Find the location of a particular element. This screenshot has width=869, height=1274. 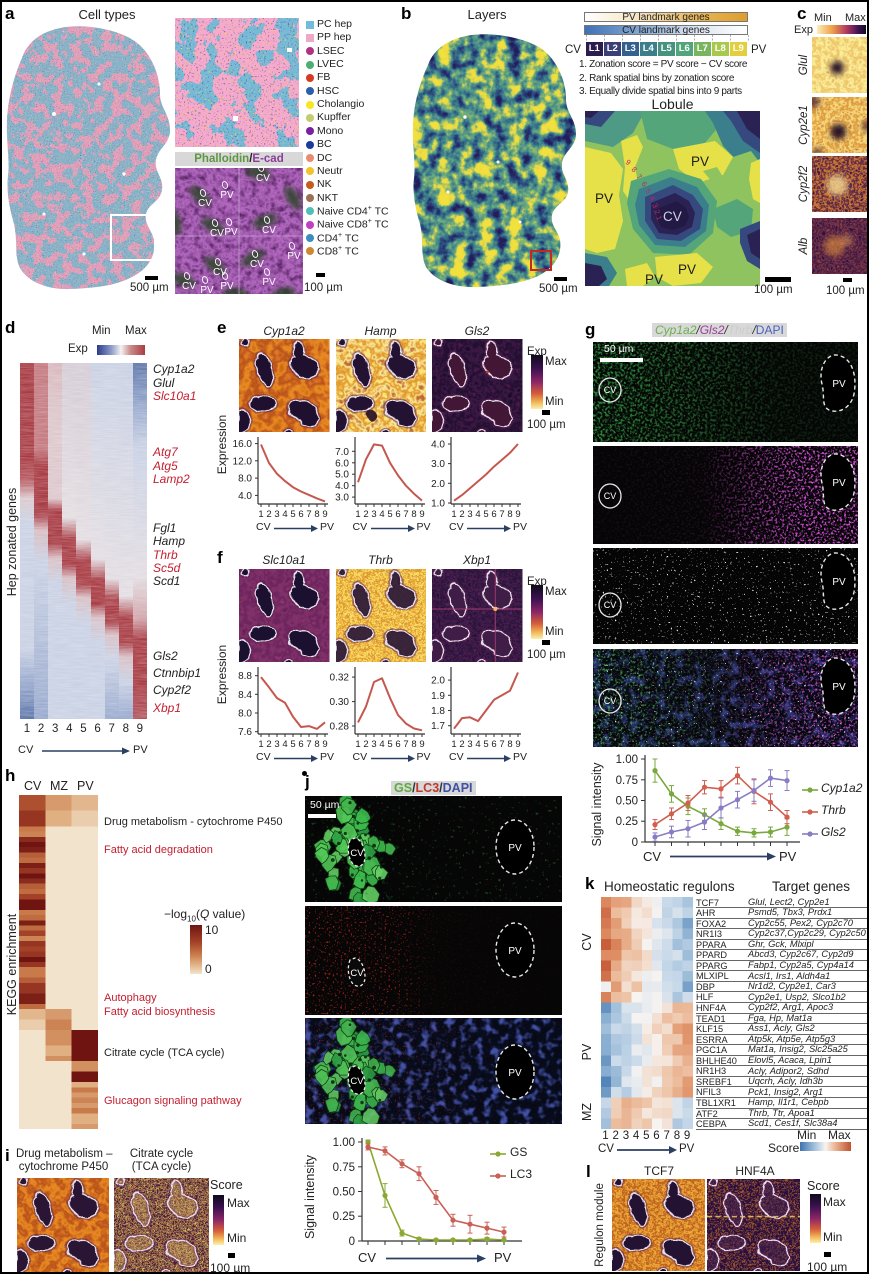

svg-text: 3.0 is located at coordinates (438, 464).